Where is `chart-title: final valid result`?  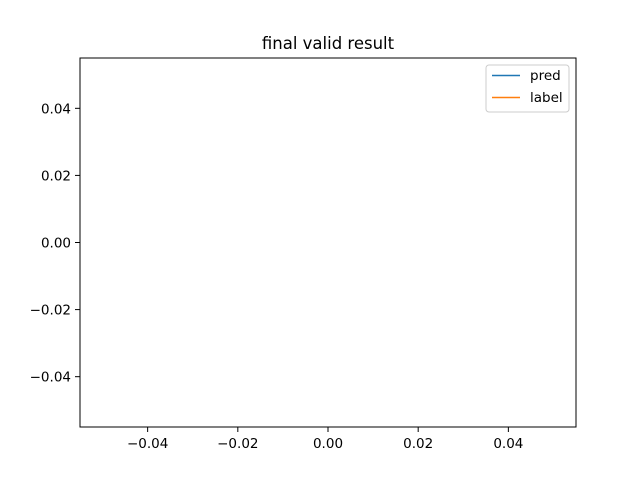 chart-title: final valid result is located at coordinates (328, 43).